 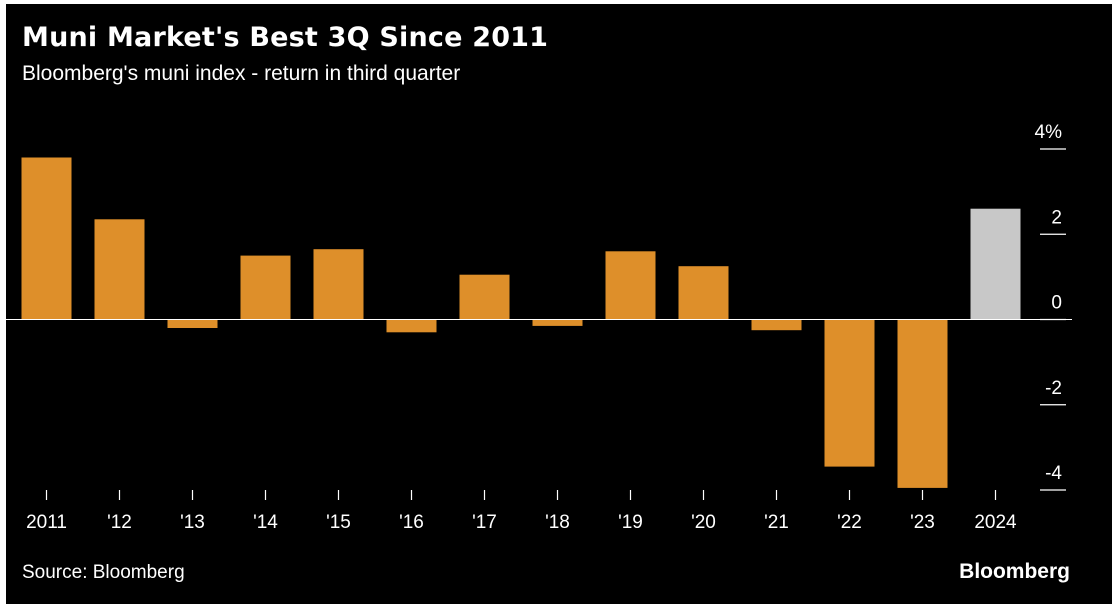 I want to click on x-tick-label: '21, so click(x=776, y=522).